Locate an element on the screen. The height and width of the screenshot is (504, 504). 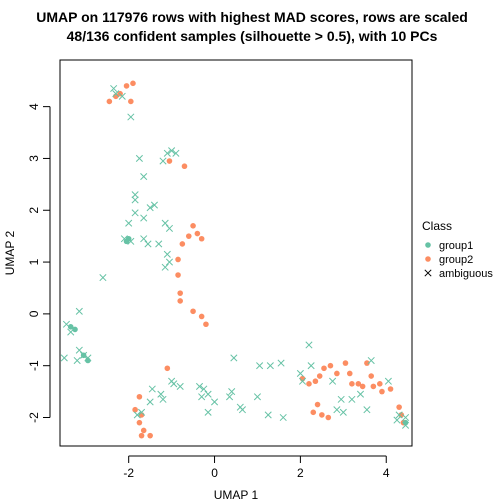
y-tick-label: -2 is located at coordinates (34, 417).